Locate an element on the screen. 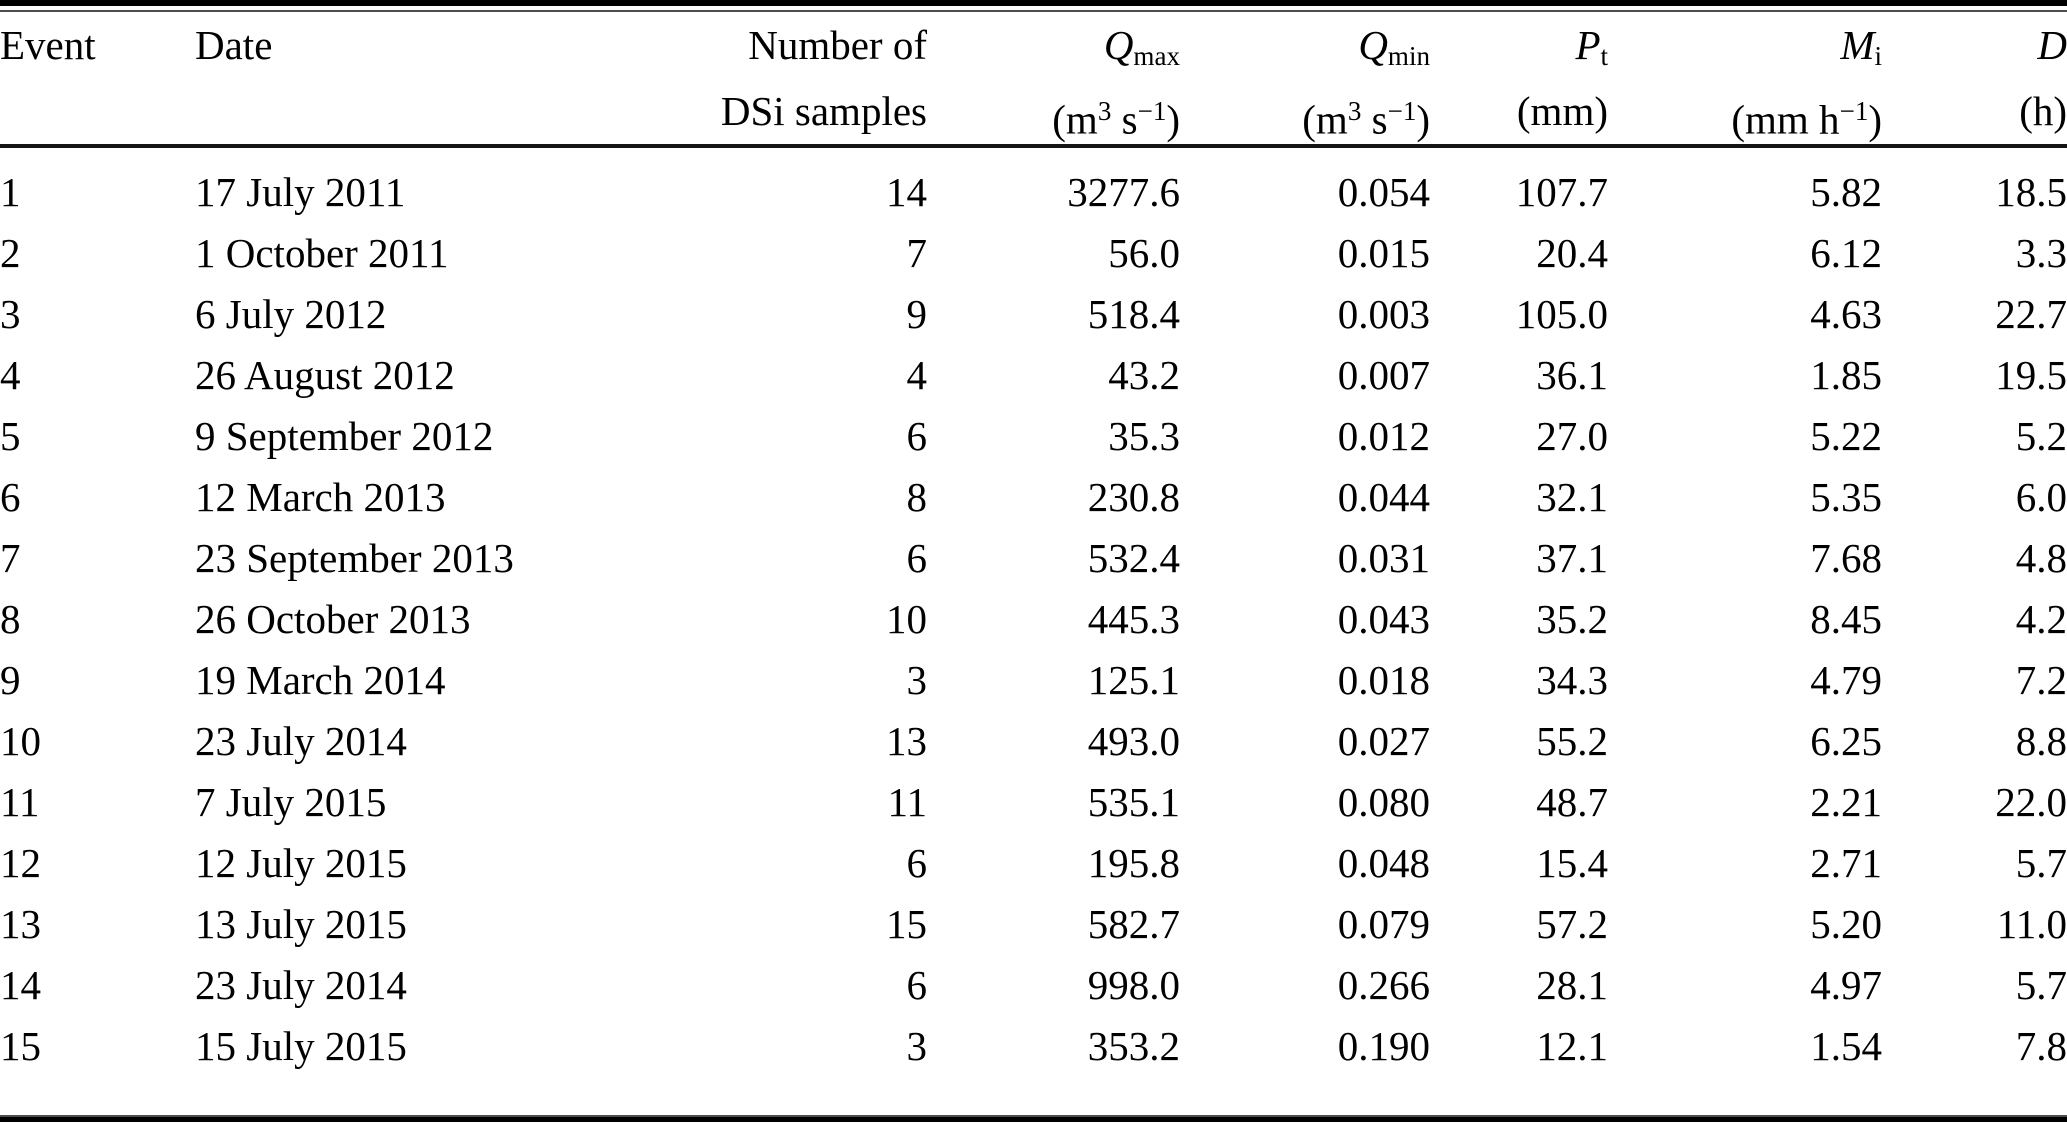 Image resolution: width=2067 pixels, height=1125 pixels. cell-date: 12 March 2013 is located at coordinates (320, 497).